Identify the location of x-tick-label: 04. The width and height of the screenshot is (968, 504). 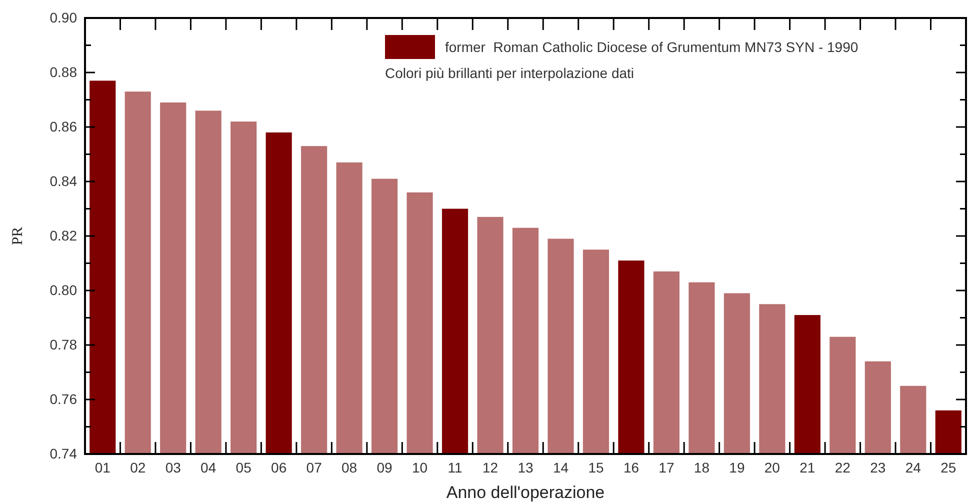
(208, 467).